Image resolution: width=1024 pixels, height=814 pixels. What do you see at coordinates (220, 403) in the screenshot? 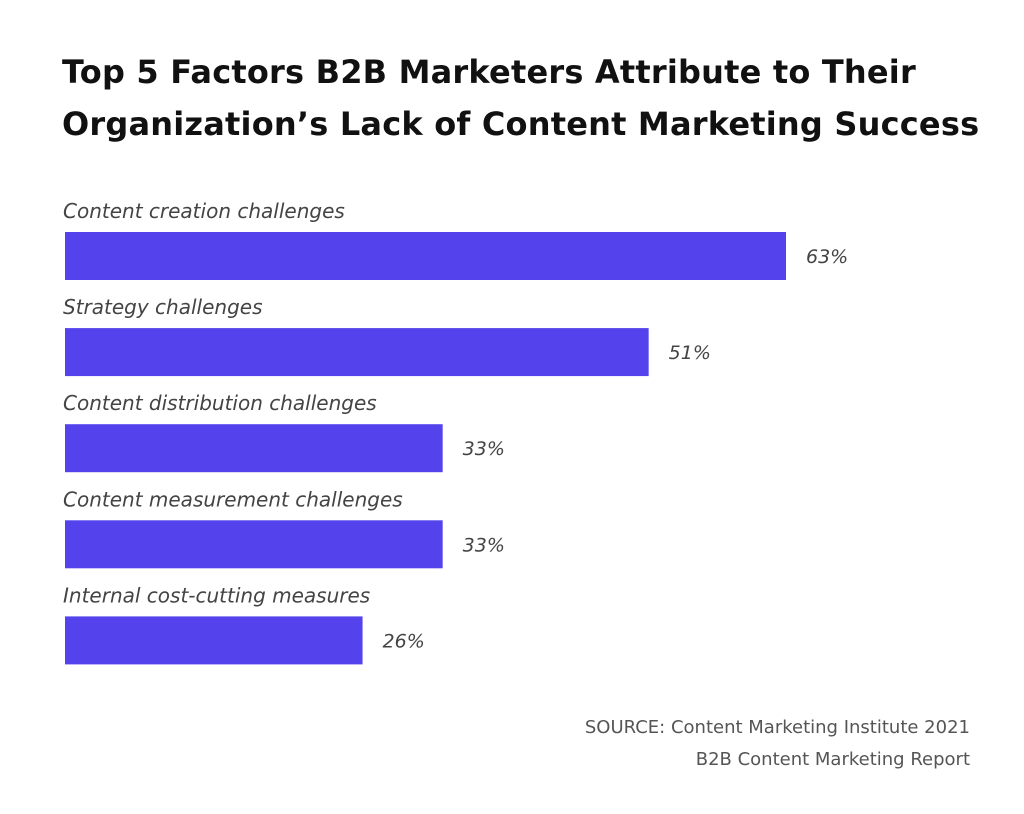
I see `category-label: Content distribution challenges` at bounding box center [220, 403].